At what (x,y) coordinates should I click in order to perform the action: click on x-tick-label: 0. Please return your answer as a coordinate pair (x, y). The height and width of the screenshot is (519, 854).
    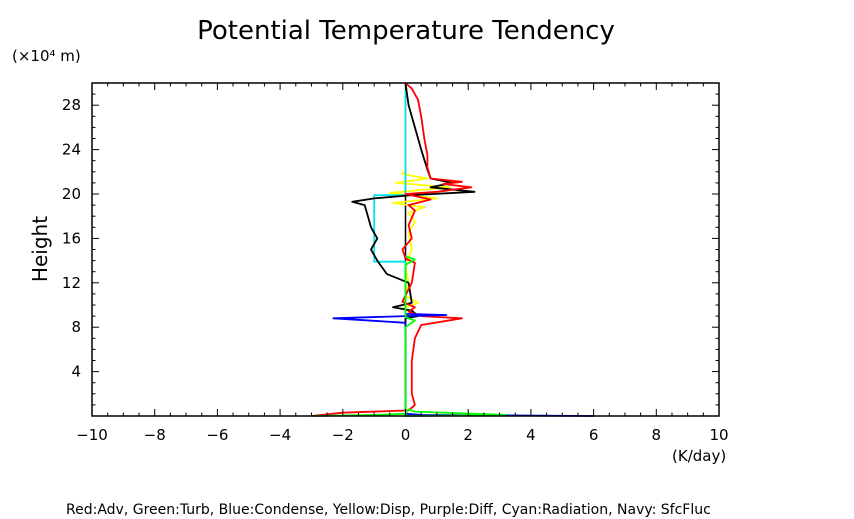
    Looking at the image, I should click on (406, 435).